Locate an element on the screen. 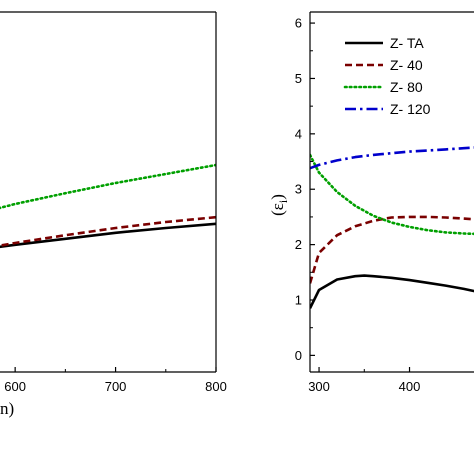 The width and height of the screenshot is (474, 474). legend-label: Z- 120 is located at coordinates (410, 109).